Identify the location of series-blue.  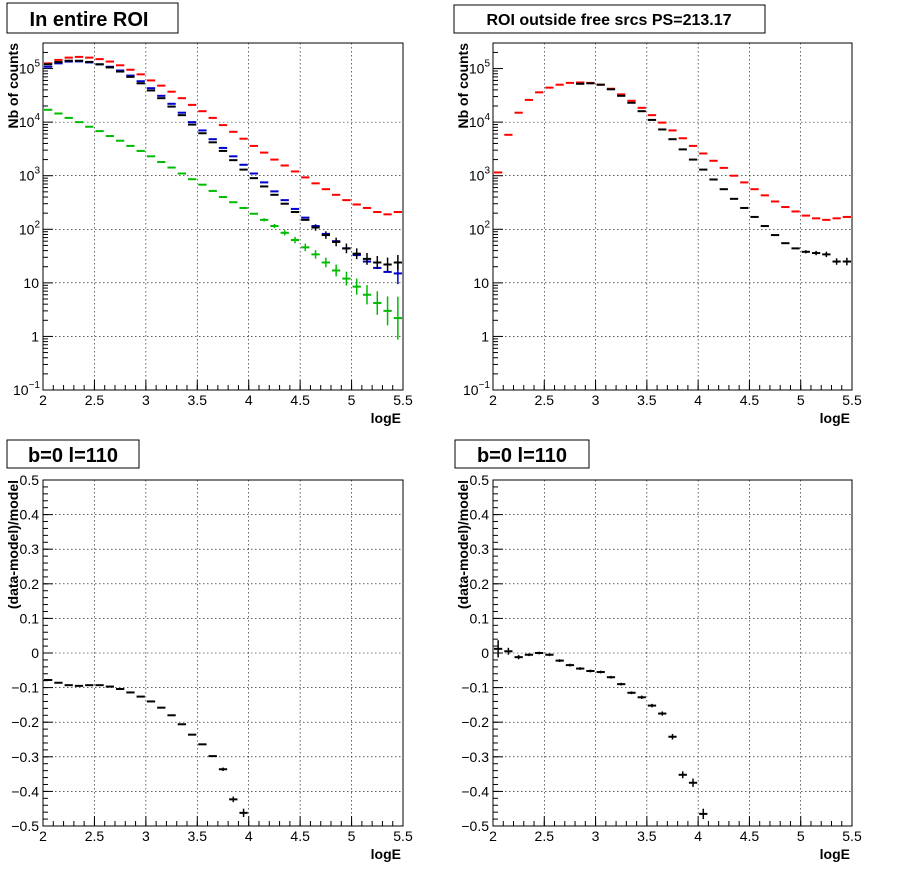
(223, 172).